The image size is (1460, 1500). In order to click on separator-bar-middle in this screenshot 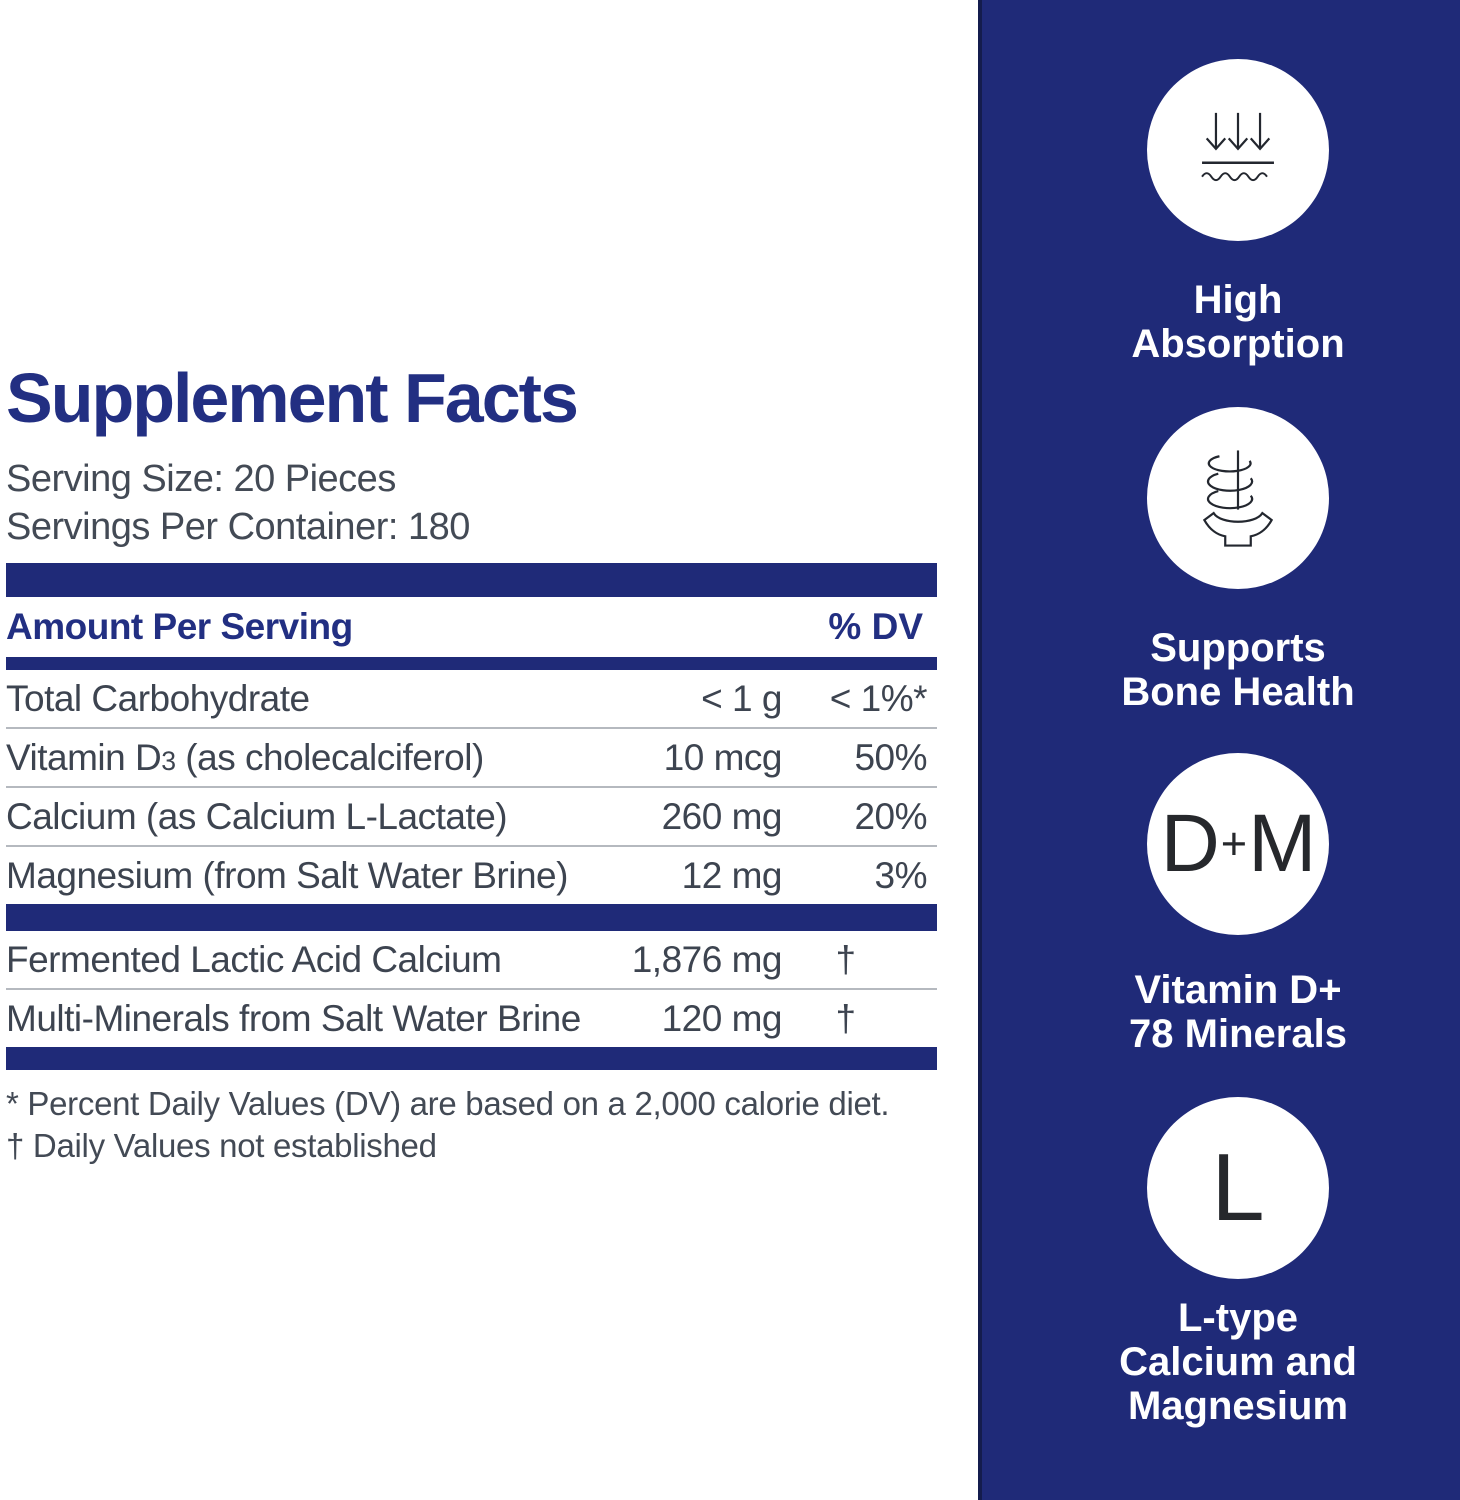, I will do `click(471, 917)`.